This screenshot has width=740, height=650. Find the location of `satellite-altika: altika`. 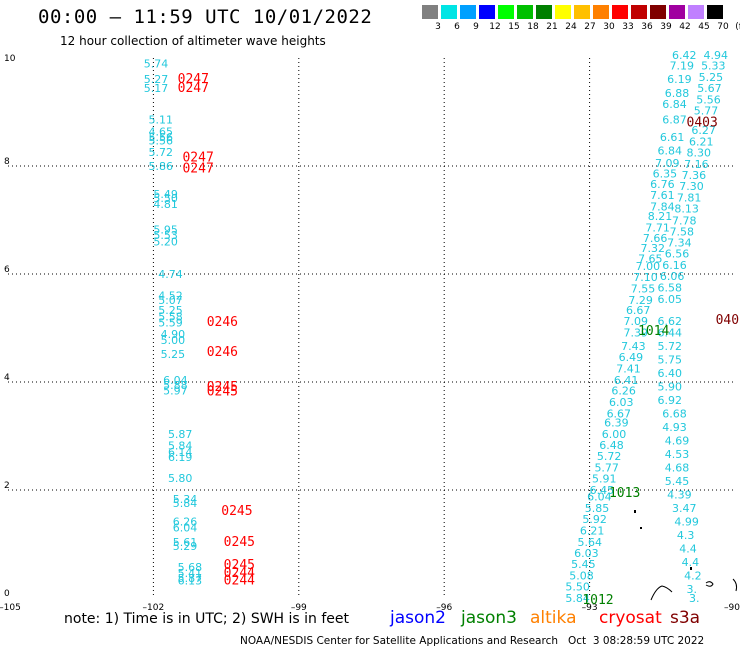

satellite-altika: altika is located at coordinates (553, 618).